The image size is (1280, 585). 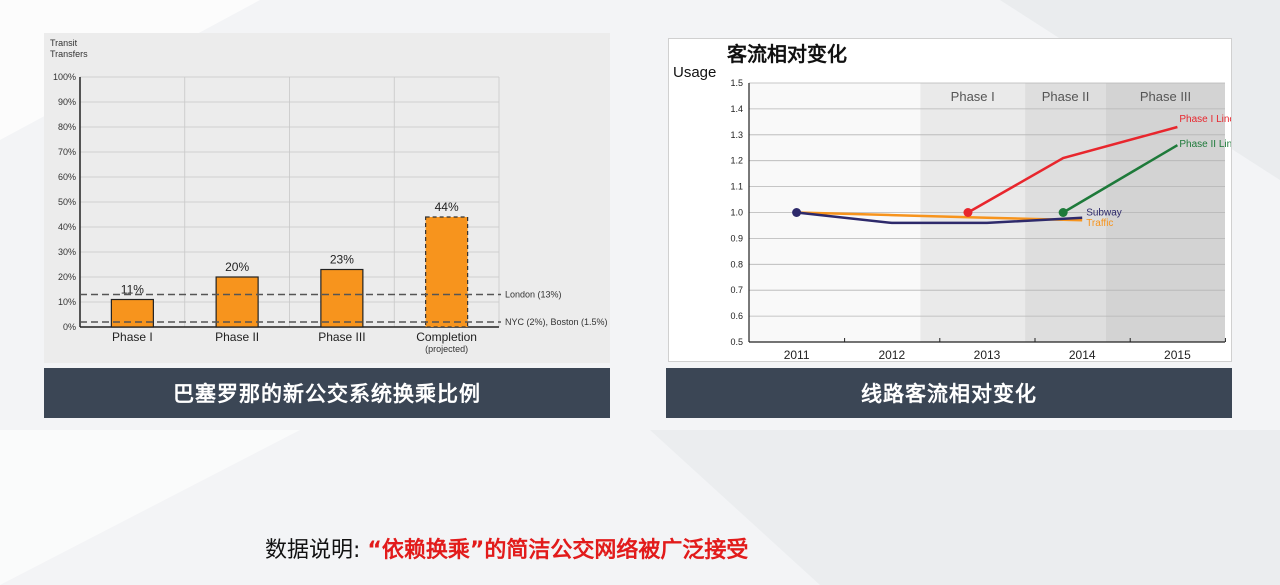 I want to click on x-tick-sublabel: (projected), so click(x=446, y=349).